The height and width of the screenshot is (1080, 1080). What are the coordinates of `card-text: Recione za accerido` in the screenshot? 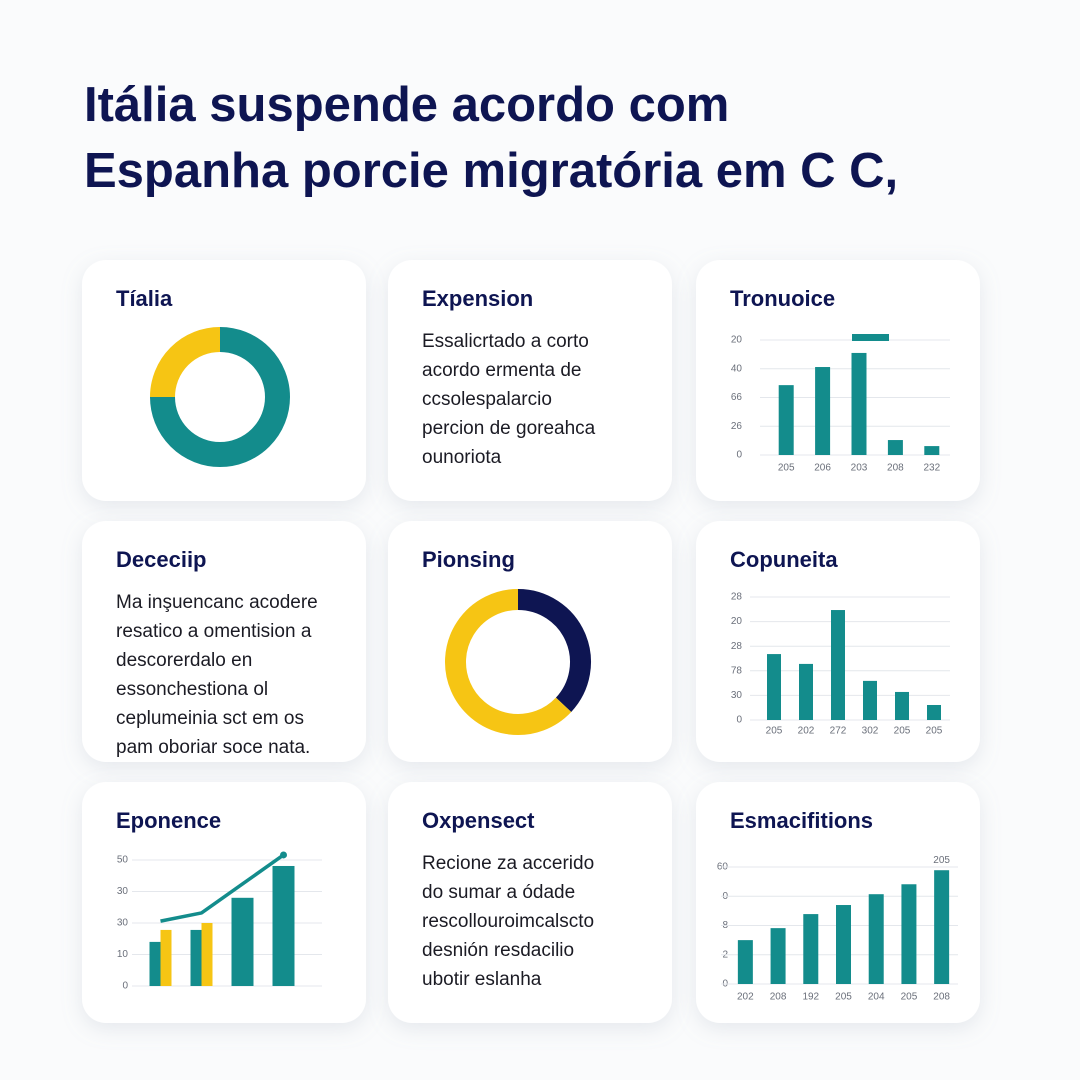 It's located at (508, 863).